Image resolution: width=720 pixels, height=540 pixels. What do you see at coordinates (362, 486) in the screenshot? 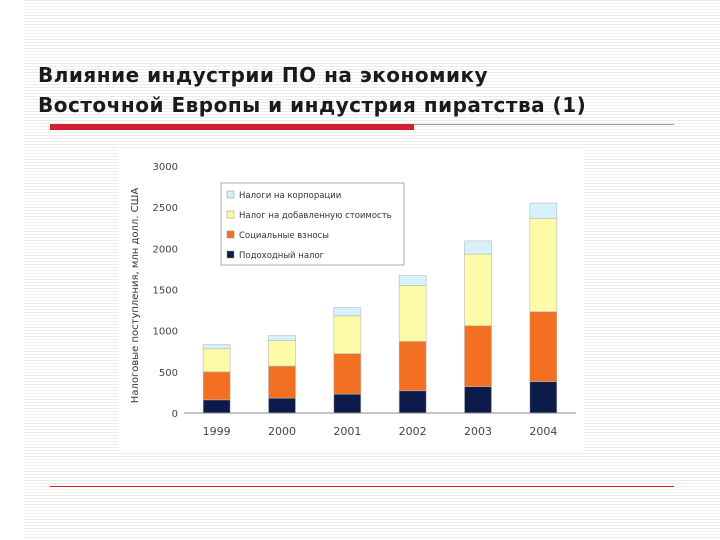
I see `footer-divider-line` at bounding box center [362, 486].